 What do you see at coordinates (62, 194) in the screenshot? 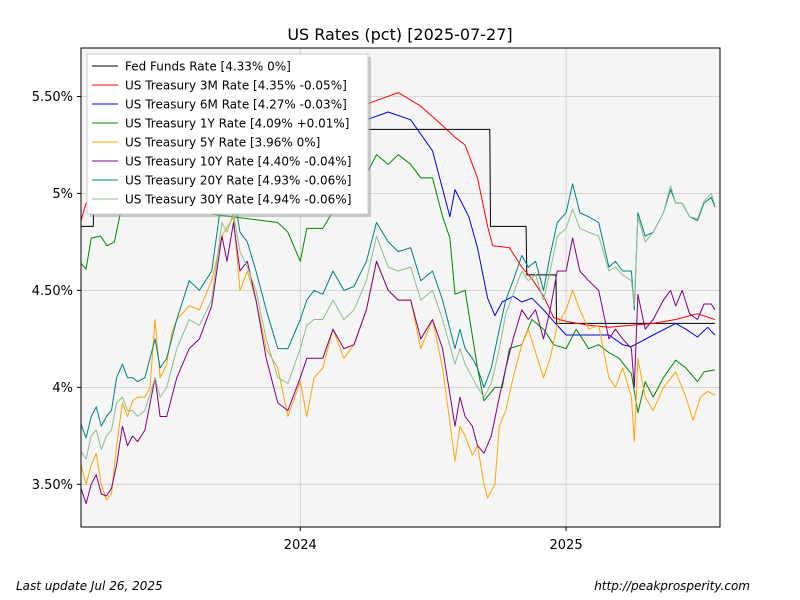
I see `y-tick-label: 5%` at bounding box center [62, 194].